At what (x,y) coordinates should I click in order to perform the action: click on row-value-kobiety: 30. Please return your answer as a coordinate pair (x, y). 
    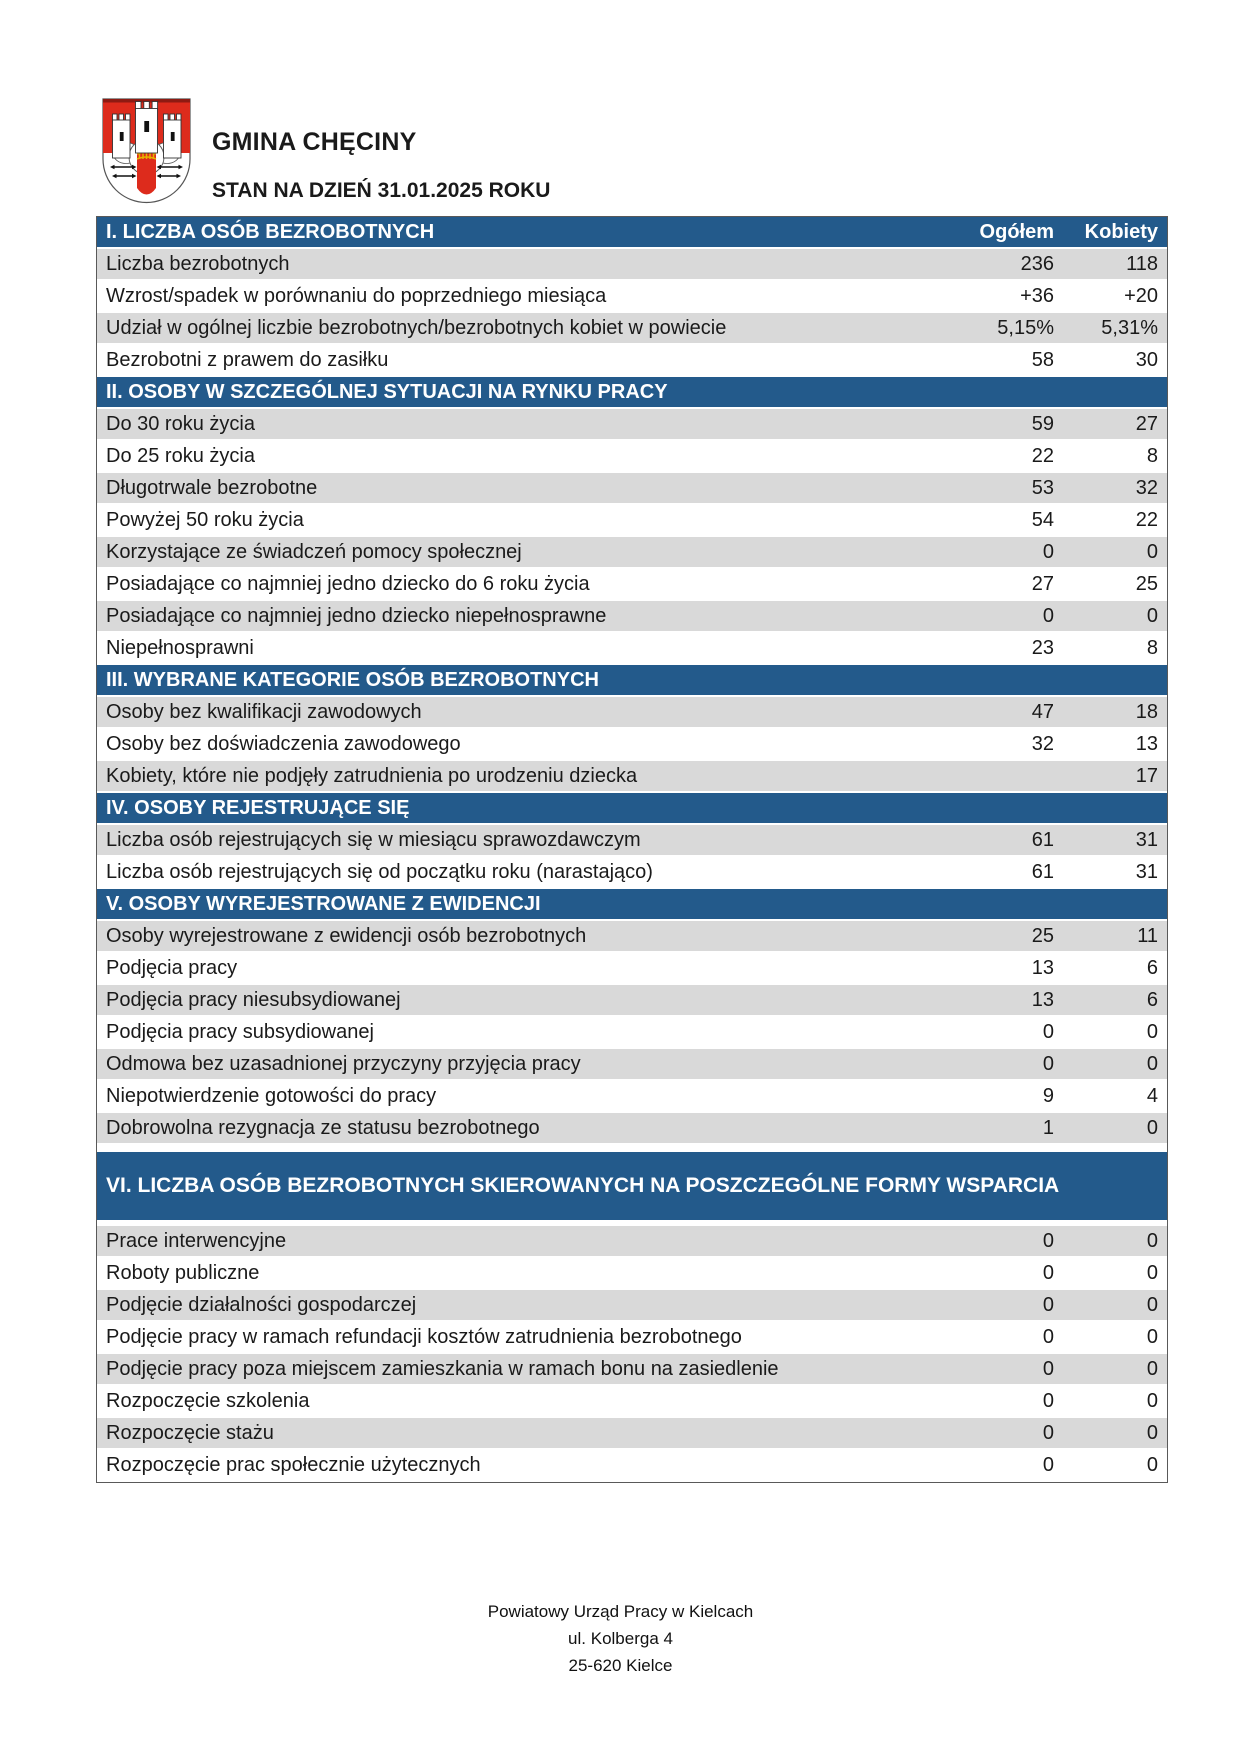
    Looking at the image, I should click on (1146, 360).